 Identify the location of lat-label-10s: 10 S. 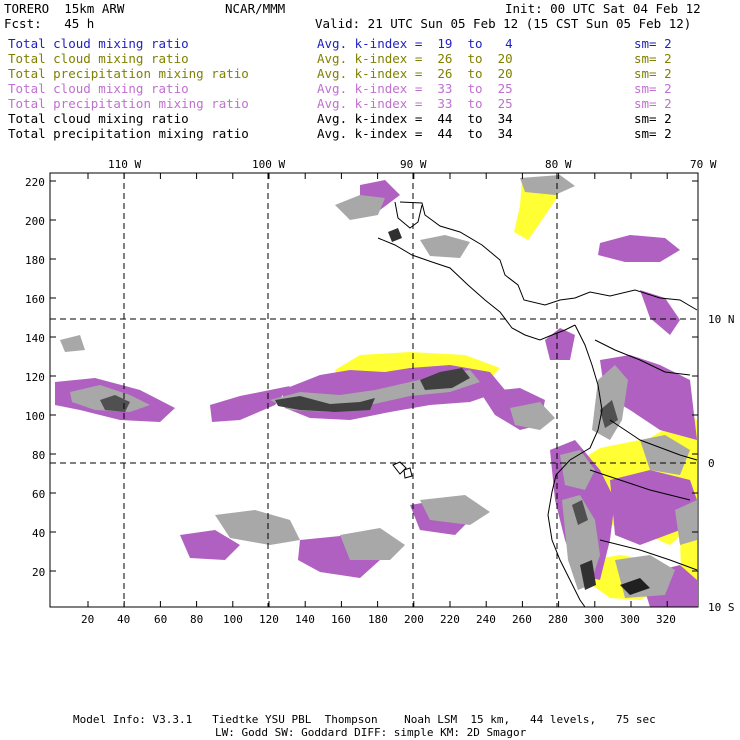
(721, 607).